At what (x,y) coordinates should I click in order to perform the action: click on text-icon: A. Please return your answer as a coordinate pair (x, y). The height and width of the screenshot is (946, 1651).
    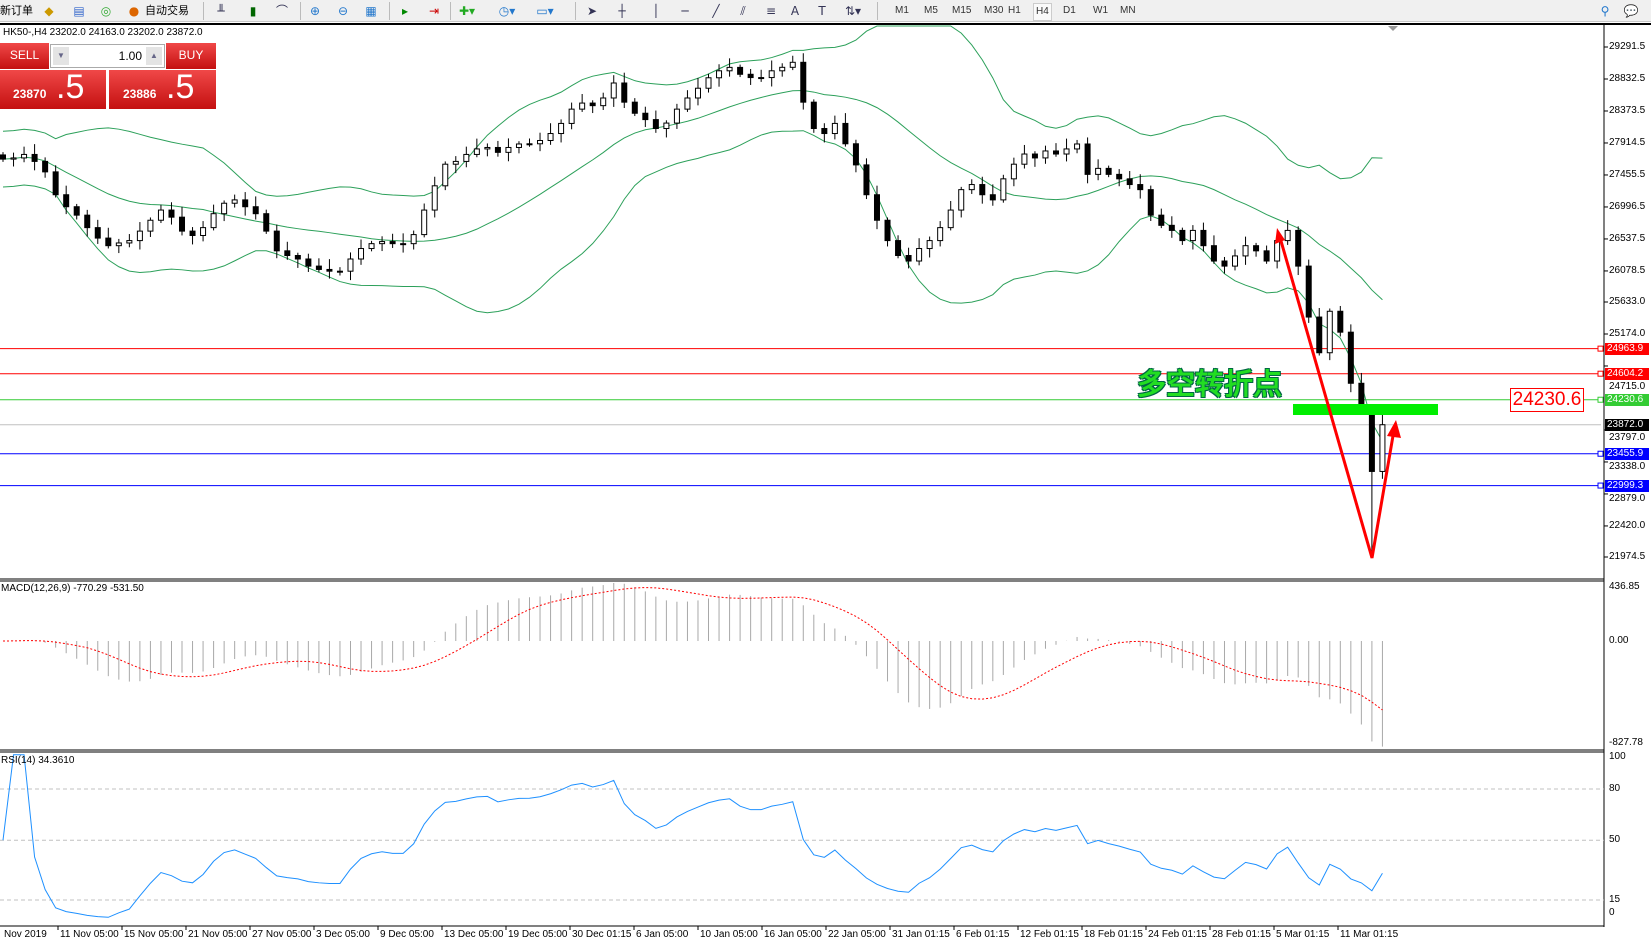
    Looking at the image, I should click on (795, 11).